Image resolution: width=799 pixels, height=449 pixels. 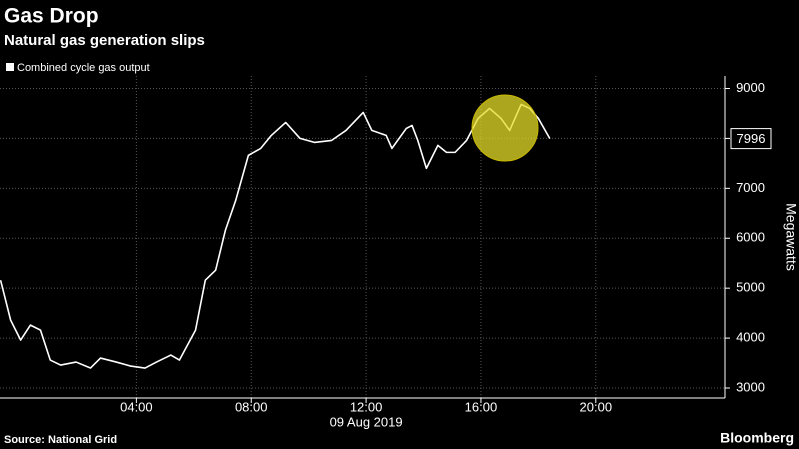 I want to click on y-tick-label: 6000, so click(x=750, y=237).